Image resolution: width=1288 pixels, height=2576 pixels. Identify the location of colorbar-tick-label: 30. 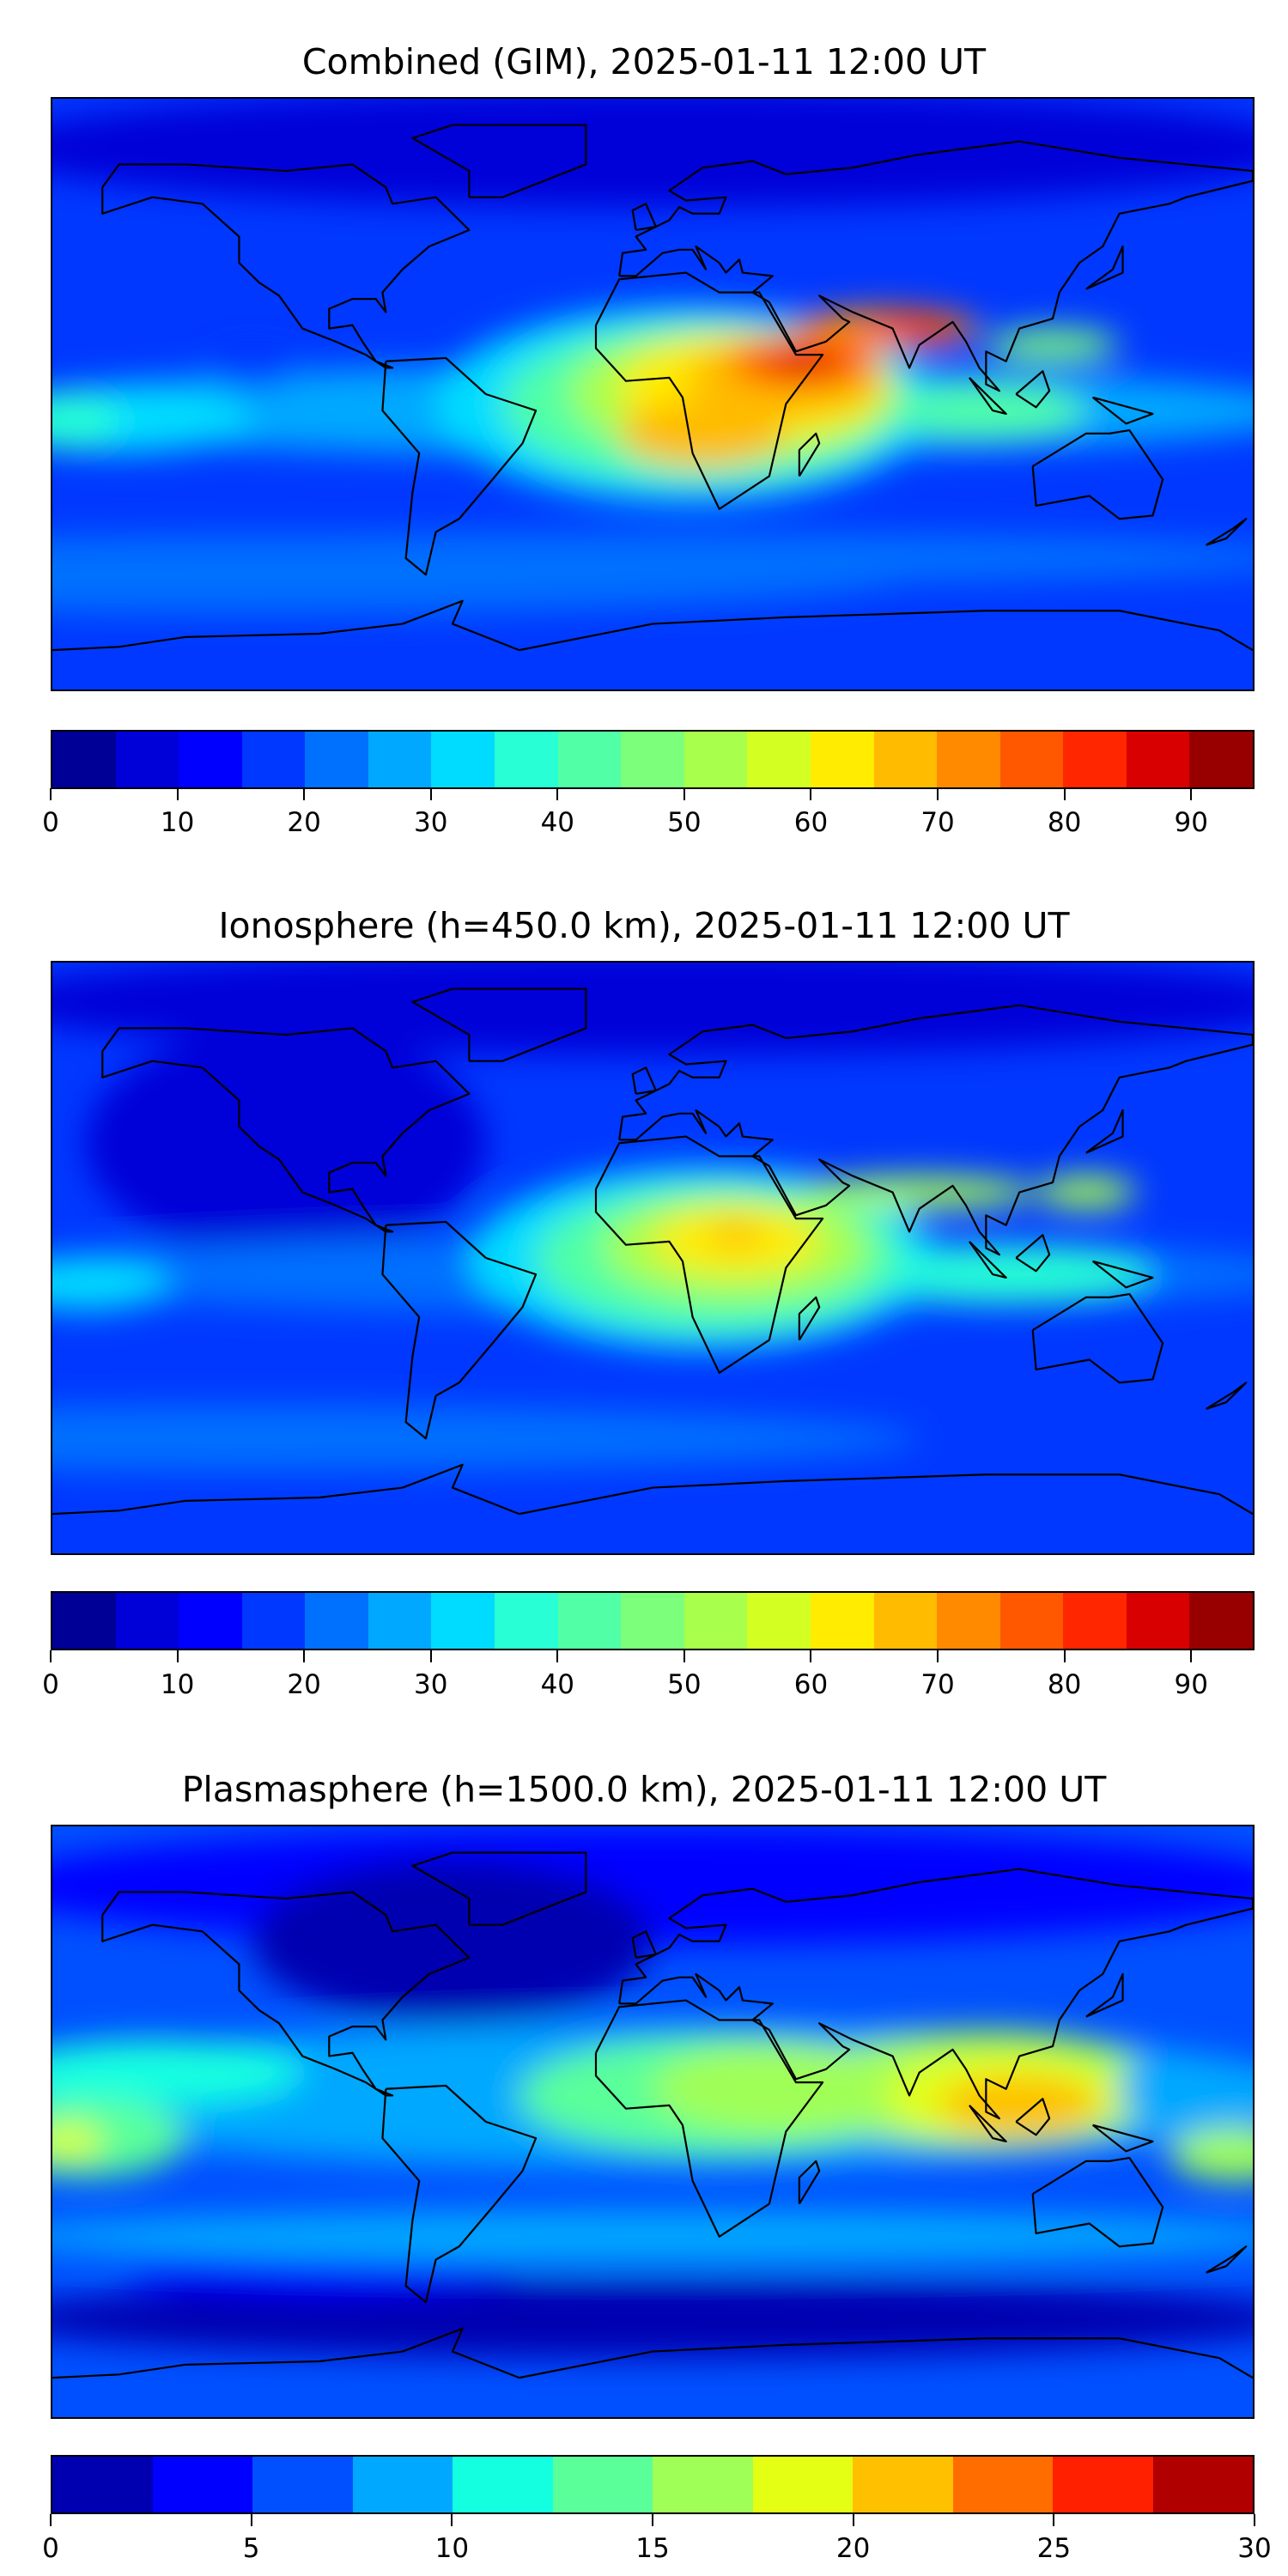
(1254, 2548).